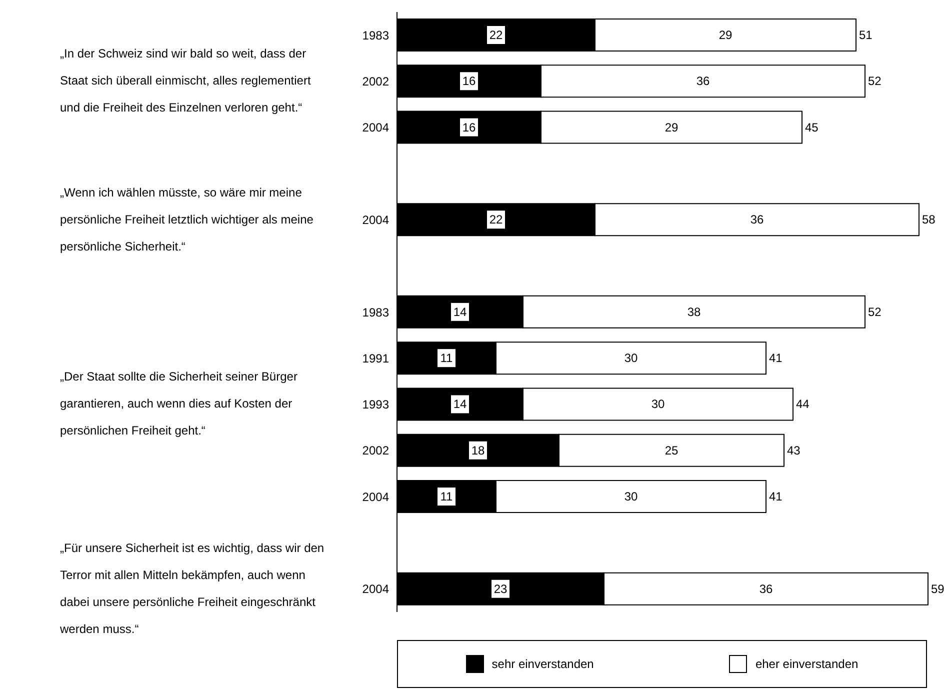 The height and width of the screenshot is (693, 948). I want to click on data-label: 18, so click(478, 450).